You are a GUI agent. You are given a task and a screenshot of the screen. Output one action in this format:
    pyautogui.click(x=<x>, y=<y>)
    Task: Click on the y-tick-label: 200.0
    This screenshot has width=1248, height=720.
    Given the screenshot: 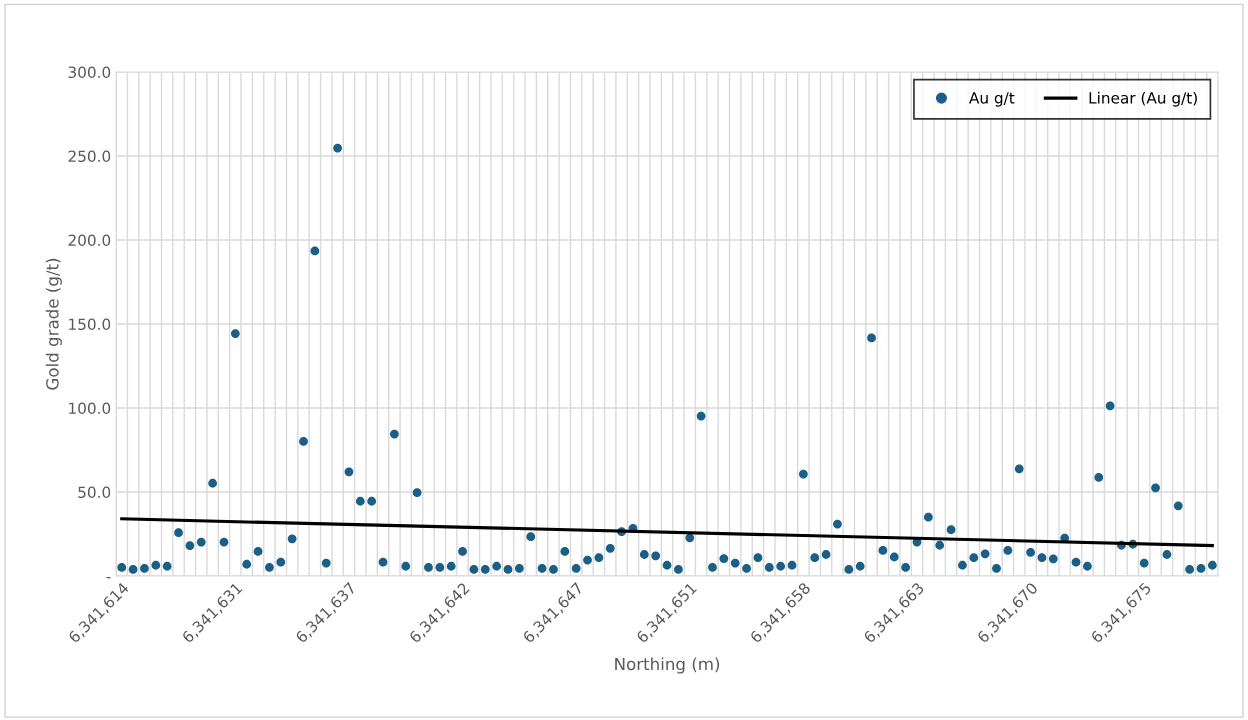 What is the action you would take?
    pyautogui.click(x=89, y=240)
    